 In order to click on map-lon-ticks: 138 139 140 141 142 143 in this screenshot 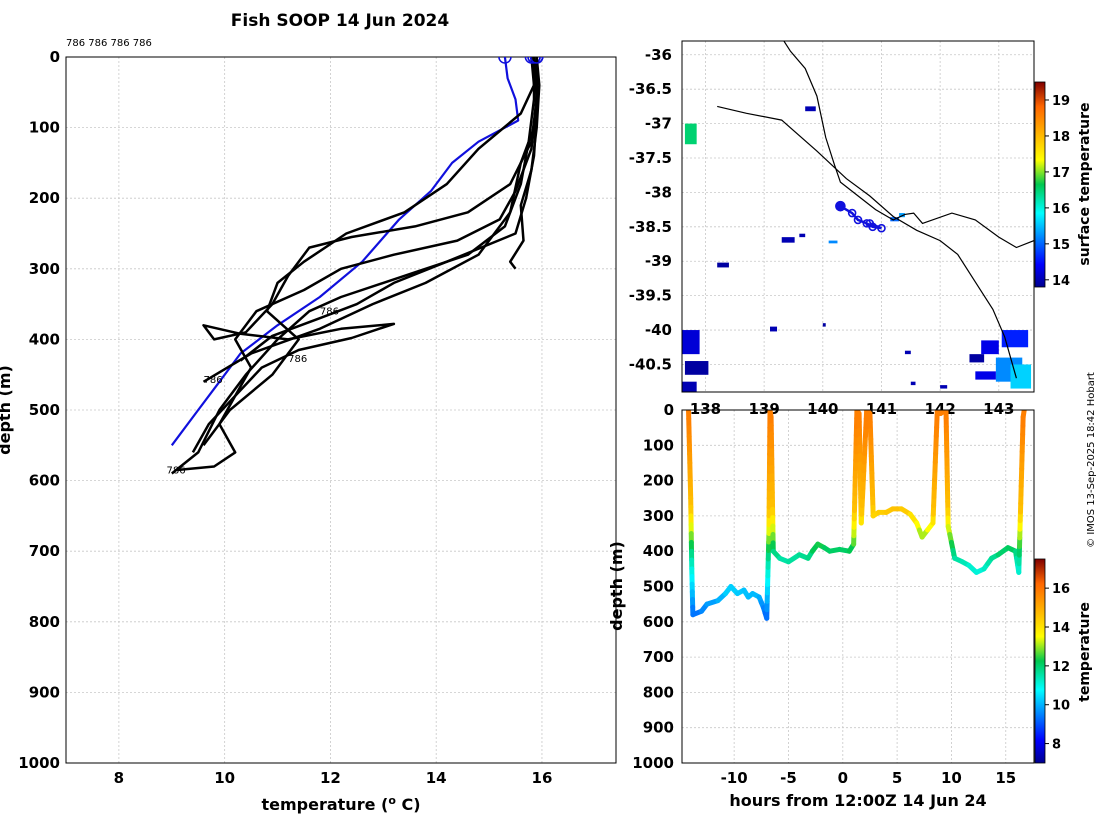, I will do `click(852, 409)`.